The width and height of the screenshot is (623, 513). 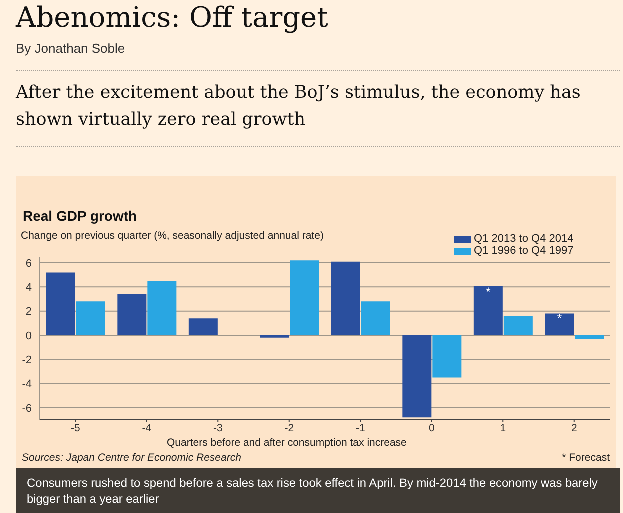 What do you see at coordinates (147, 428) in the screenshot?
I see `x-tick-label: -4` at bounding box center [147, 428].